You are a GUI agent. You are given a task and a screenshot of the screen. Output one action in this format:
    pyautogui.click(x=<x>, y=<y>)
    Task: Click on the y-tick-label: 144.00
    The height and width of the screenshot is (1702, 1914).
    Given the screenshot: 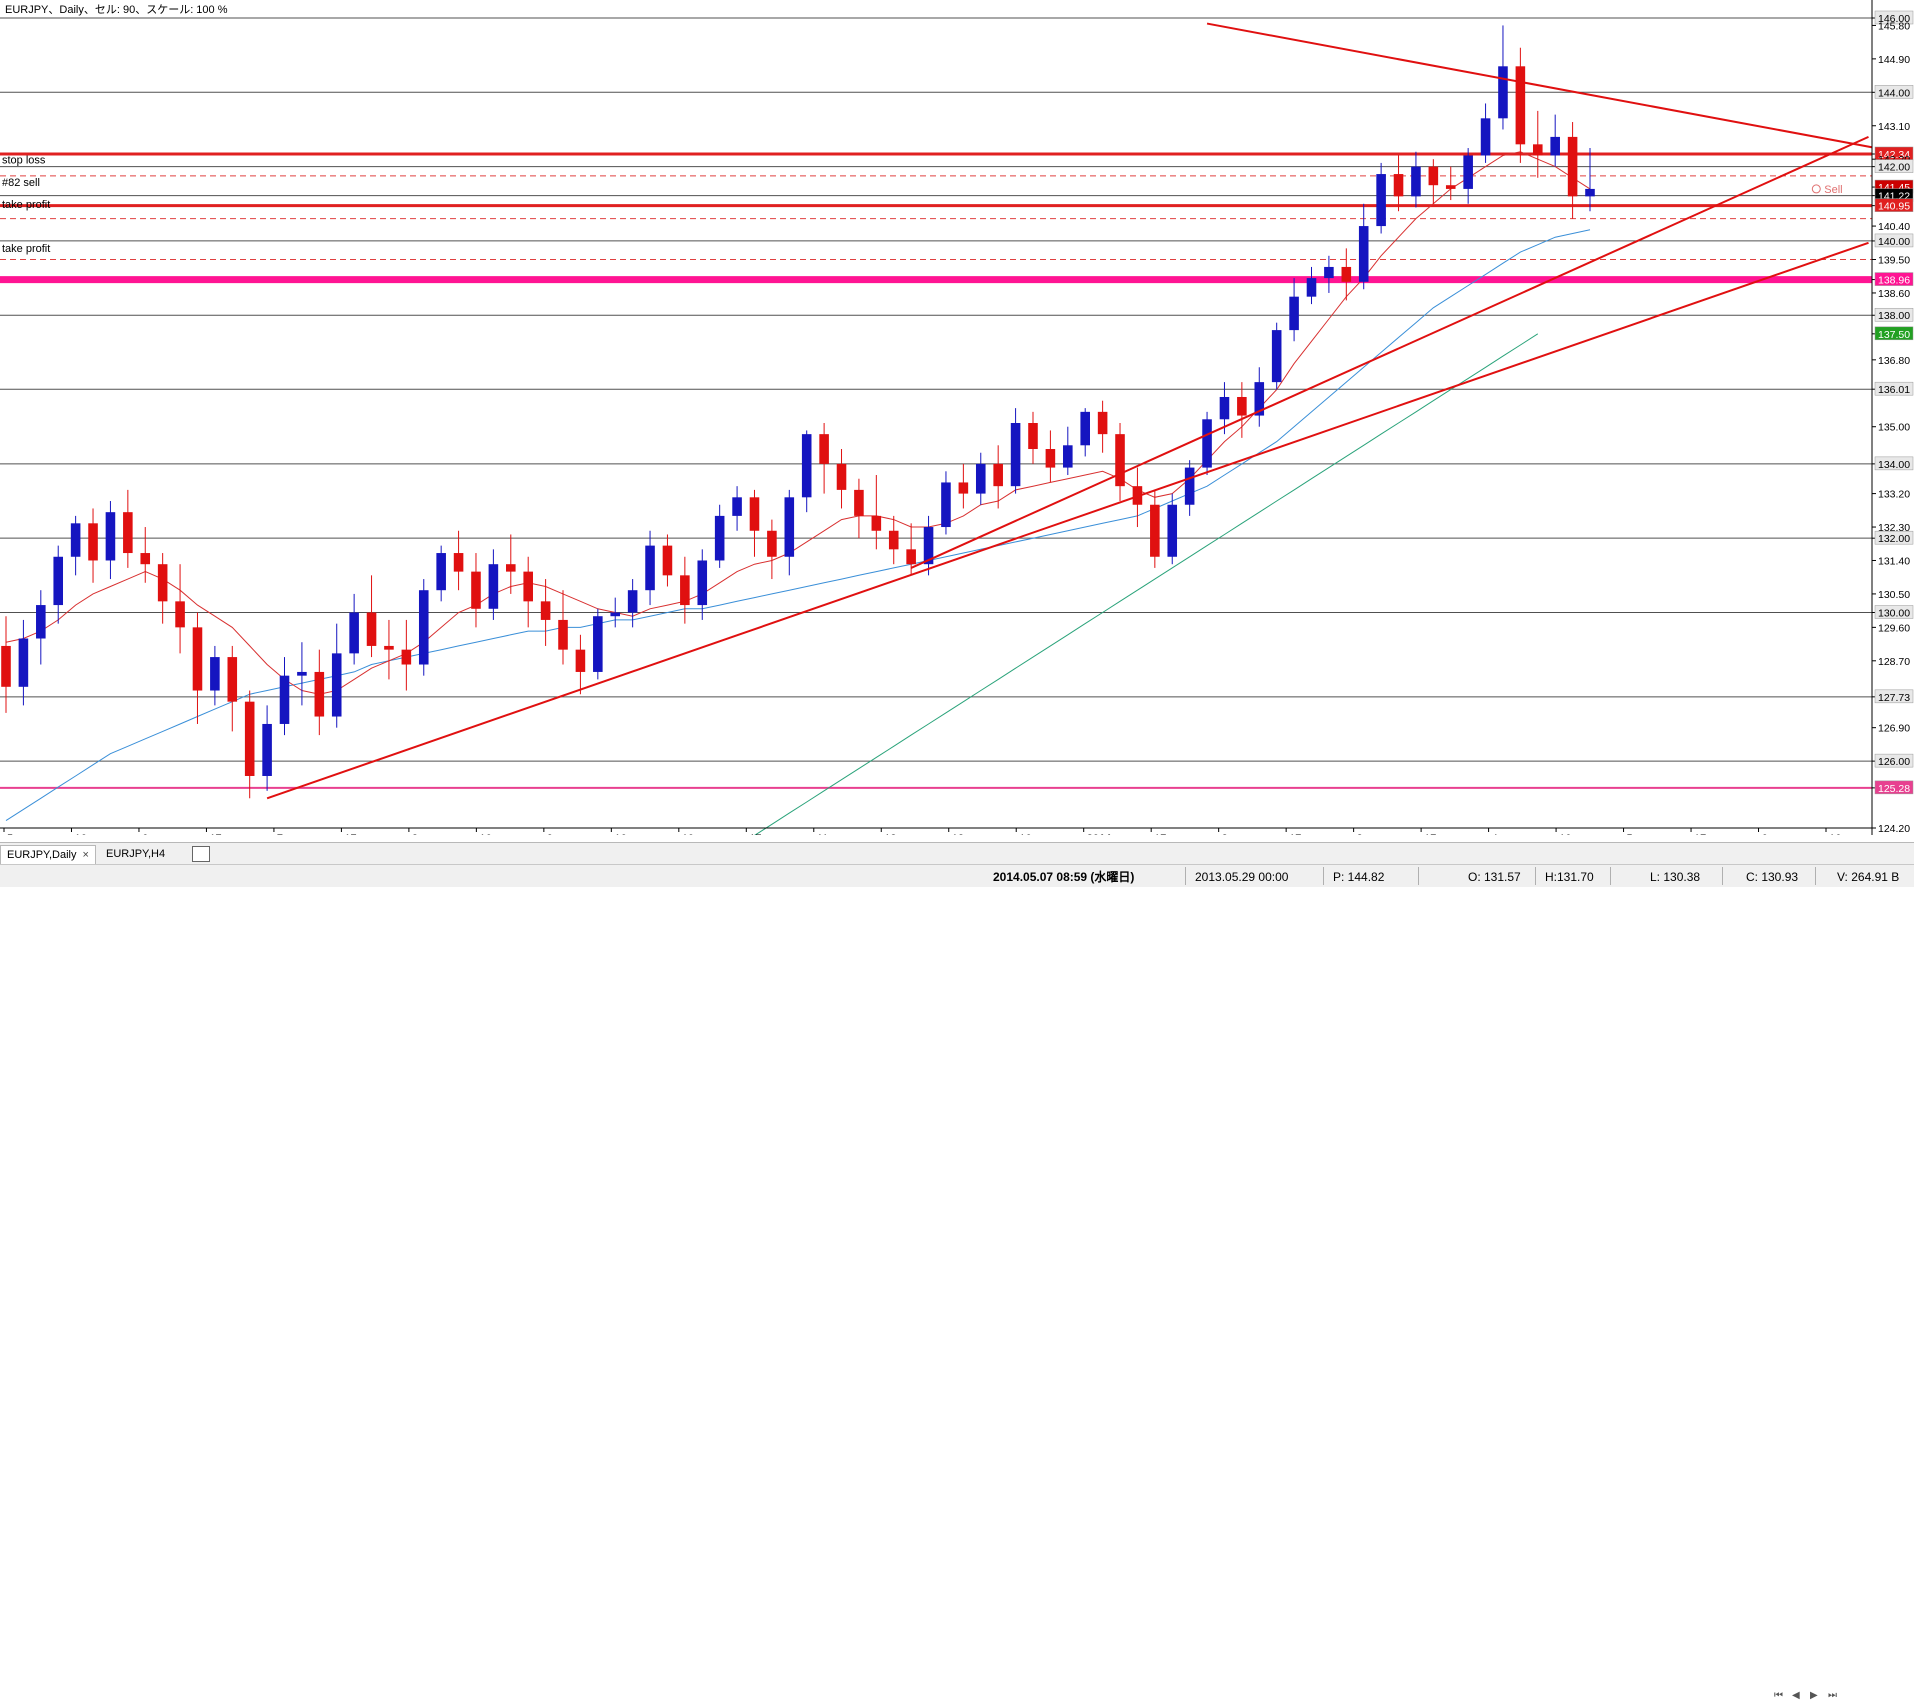 What is the action you would take?
    pyautogui.click(x=1894, y=93)
    